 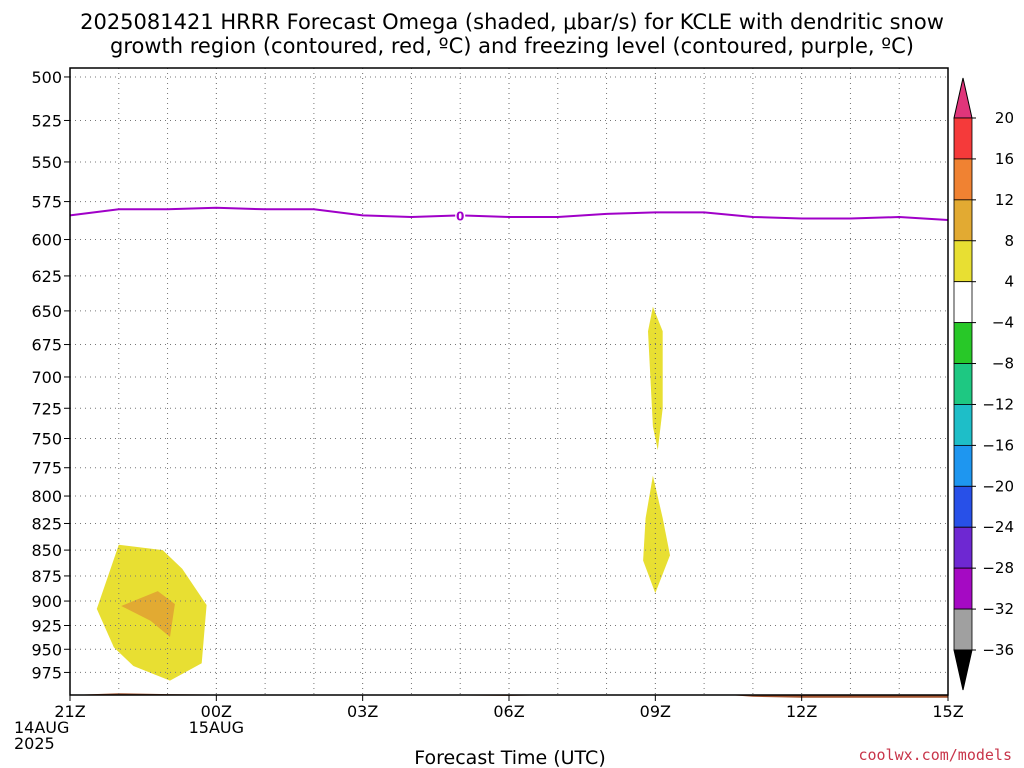 I want to click on colorbar-tick-label: −20, so click(x=998, y=486).